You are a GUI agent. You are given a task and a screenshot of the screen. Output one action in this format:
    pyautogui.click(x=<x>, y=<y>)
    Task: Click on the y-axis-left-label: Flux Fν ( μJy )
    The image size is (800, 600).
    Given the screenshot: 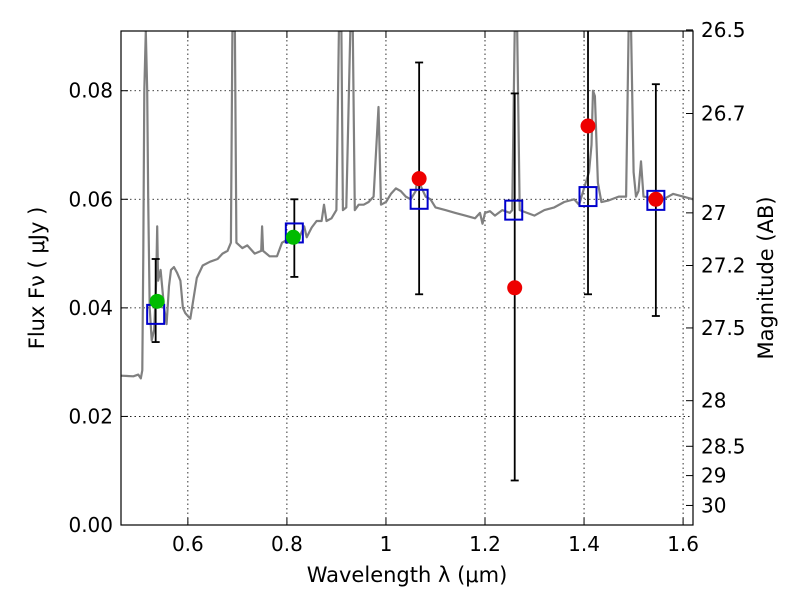 What is the action you would take?
    pyautogui.click(x=37, y=278)
    